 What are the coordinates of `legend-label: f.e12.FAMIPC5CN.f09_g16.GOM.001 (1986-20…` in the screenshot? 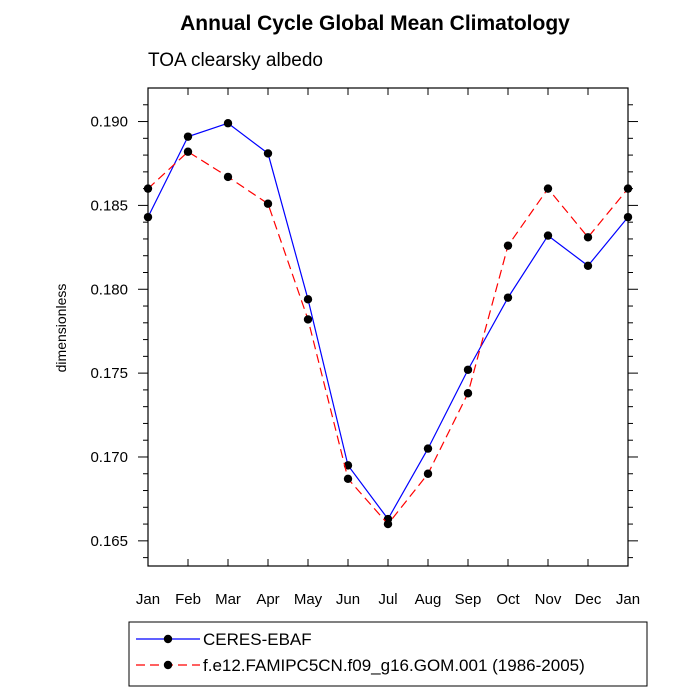 It's located at (394, 665).